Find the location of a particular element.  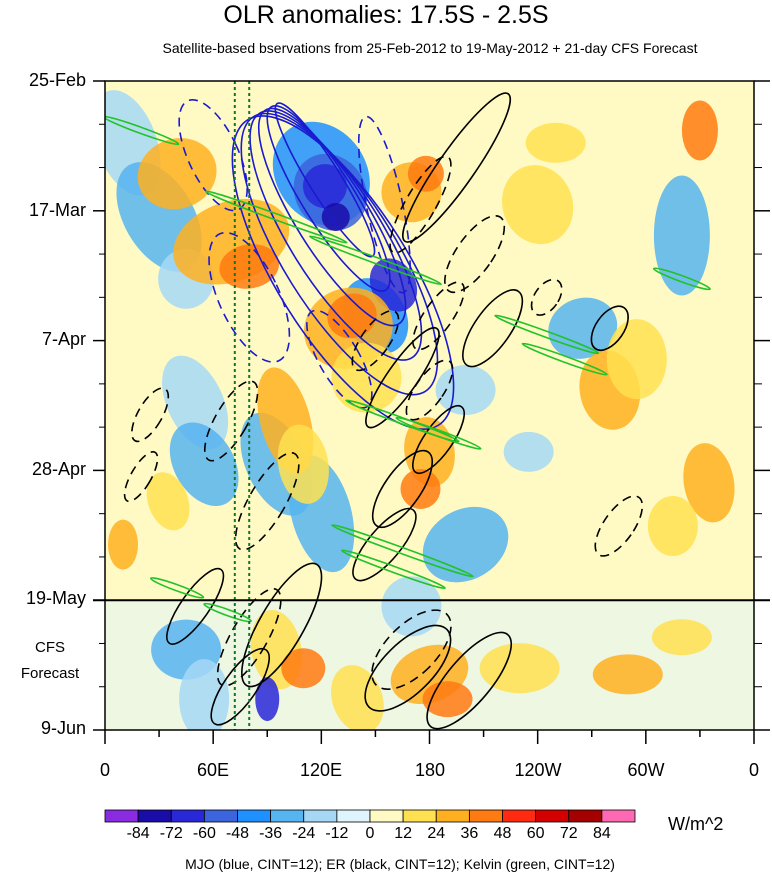

y-tick-label-2: 7-Apr is located at coordinates (63, 339).